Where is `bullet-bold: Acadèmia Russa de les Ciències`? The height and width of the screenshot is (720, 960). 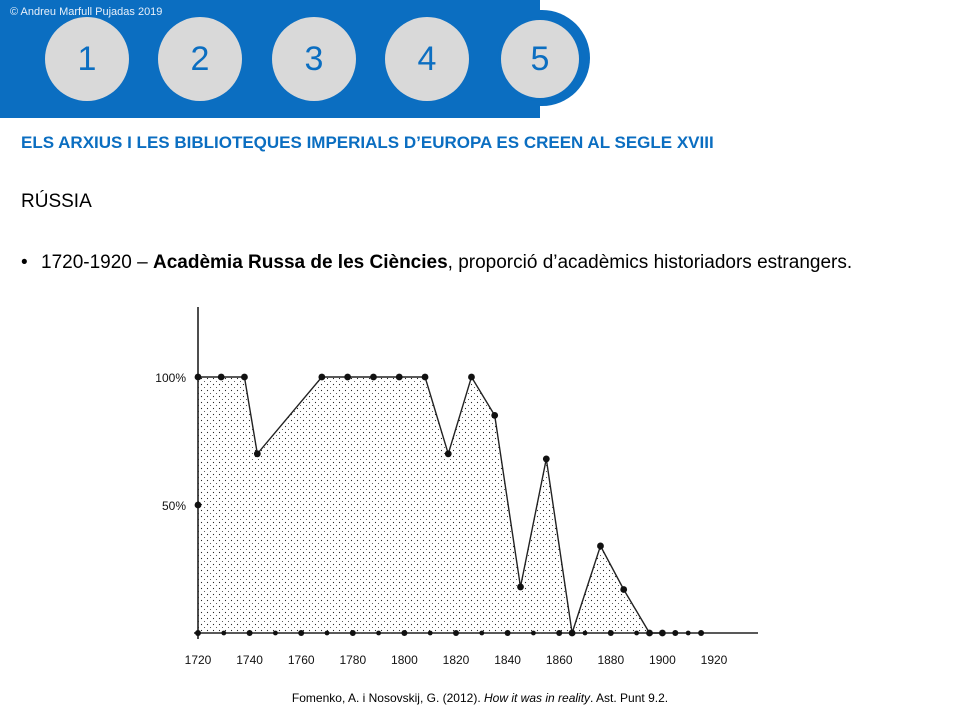 bullet-bold: Acadèmia Russa de les Ciències is located at coordinates (300, 262).